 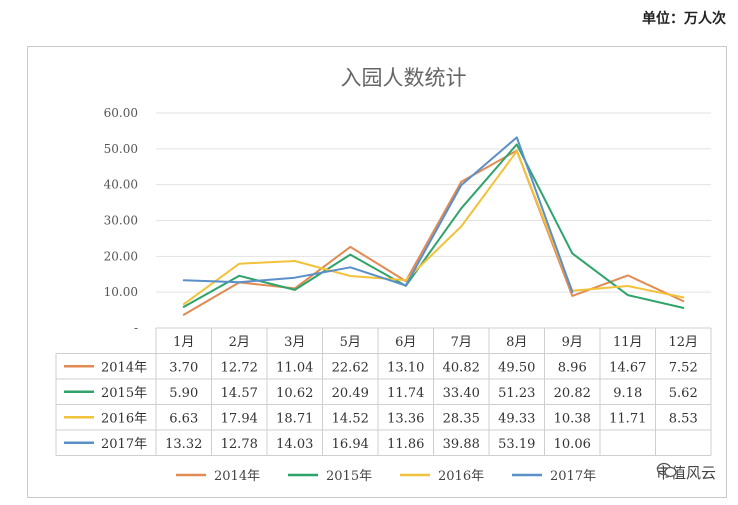 I want to click on legend-label: 2017年, so click(x=573, y=476).